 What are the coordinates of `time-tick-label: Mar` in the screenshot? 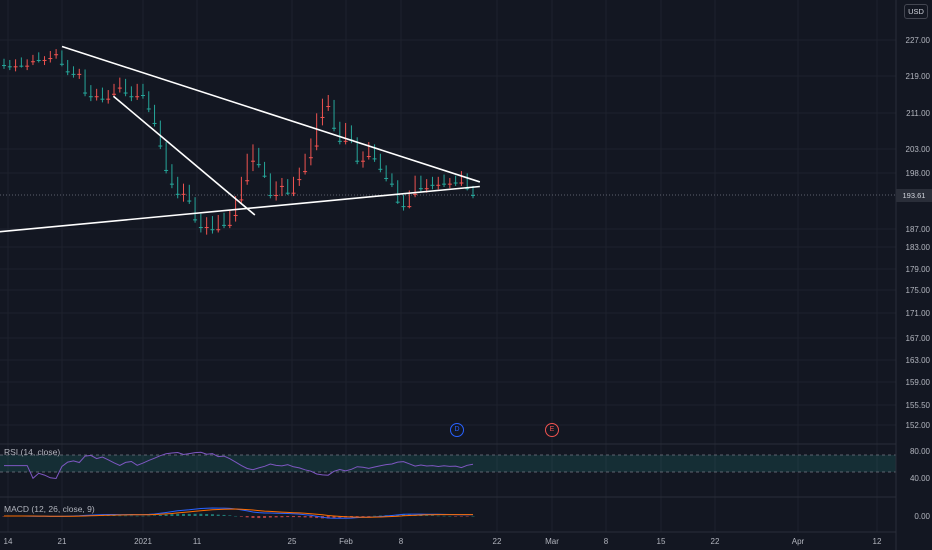 It's located at (552, 541).